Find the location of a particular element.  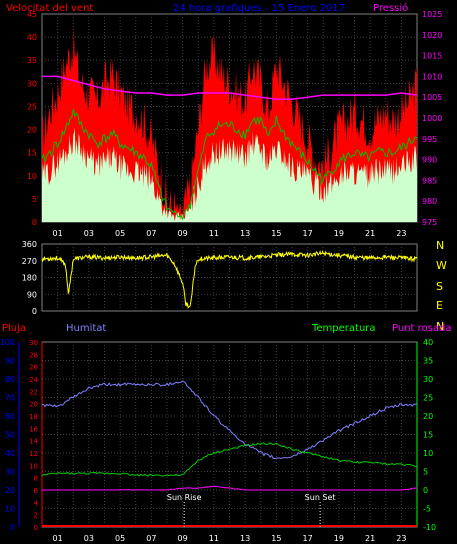

top-x-tick-label: 11 is located at coordinates (214, 233).